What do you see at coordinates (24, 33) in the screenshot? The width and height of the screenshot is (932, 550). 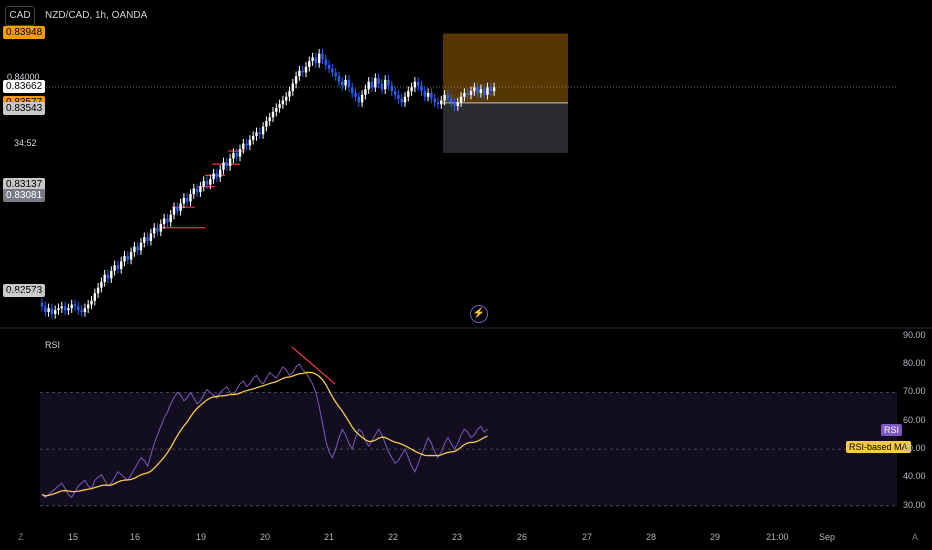 I see `price-badge-target: 0.83948` at bounding box center [24, 33].